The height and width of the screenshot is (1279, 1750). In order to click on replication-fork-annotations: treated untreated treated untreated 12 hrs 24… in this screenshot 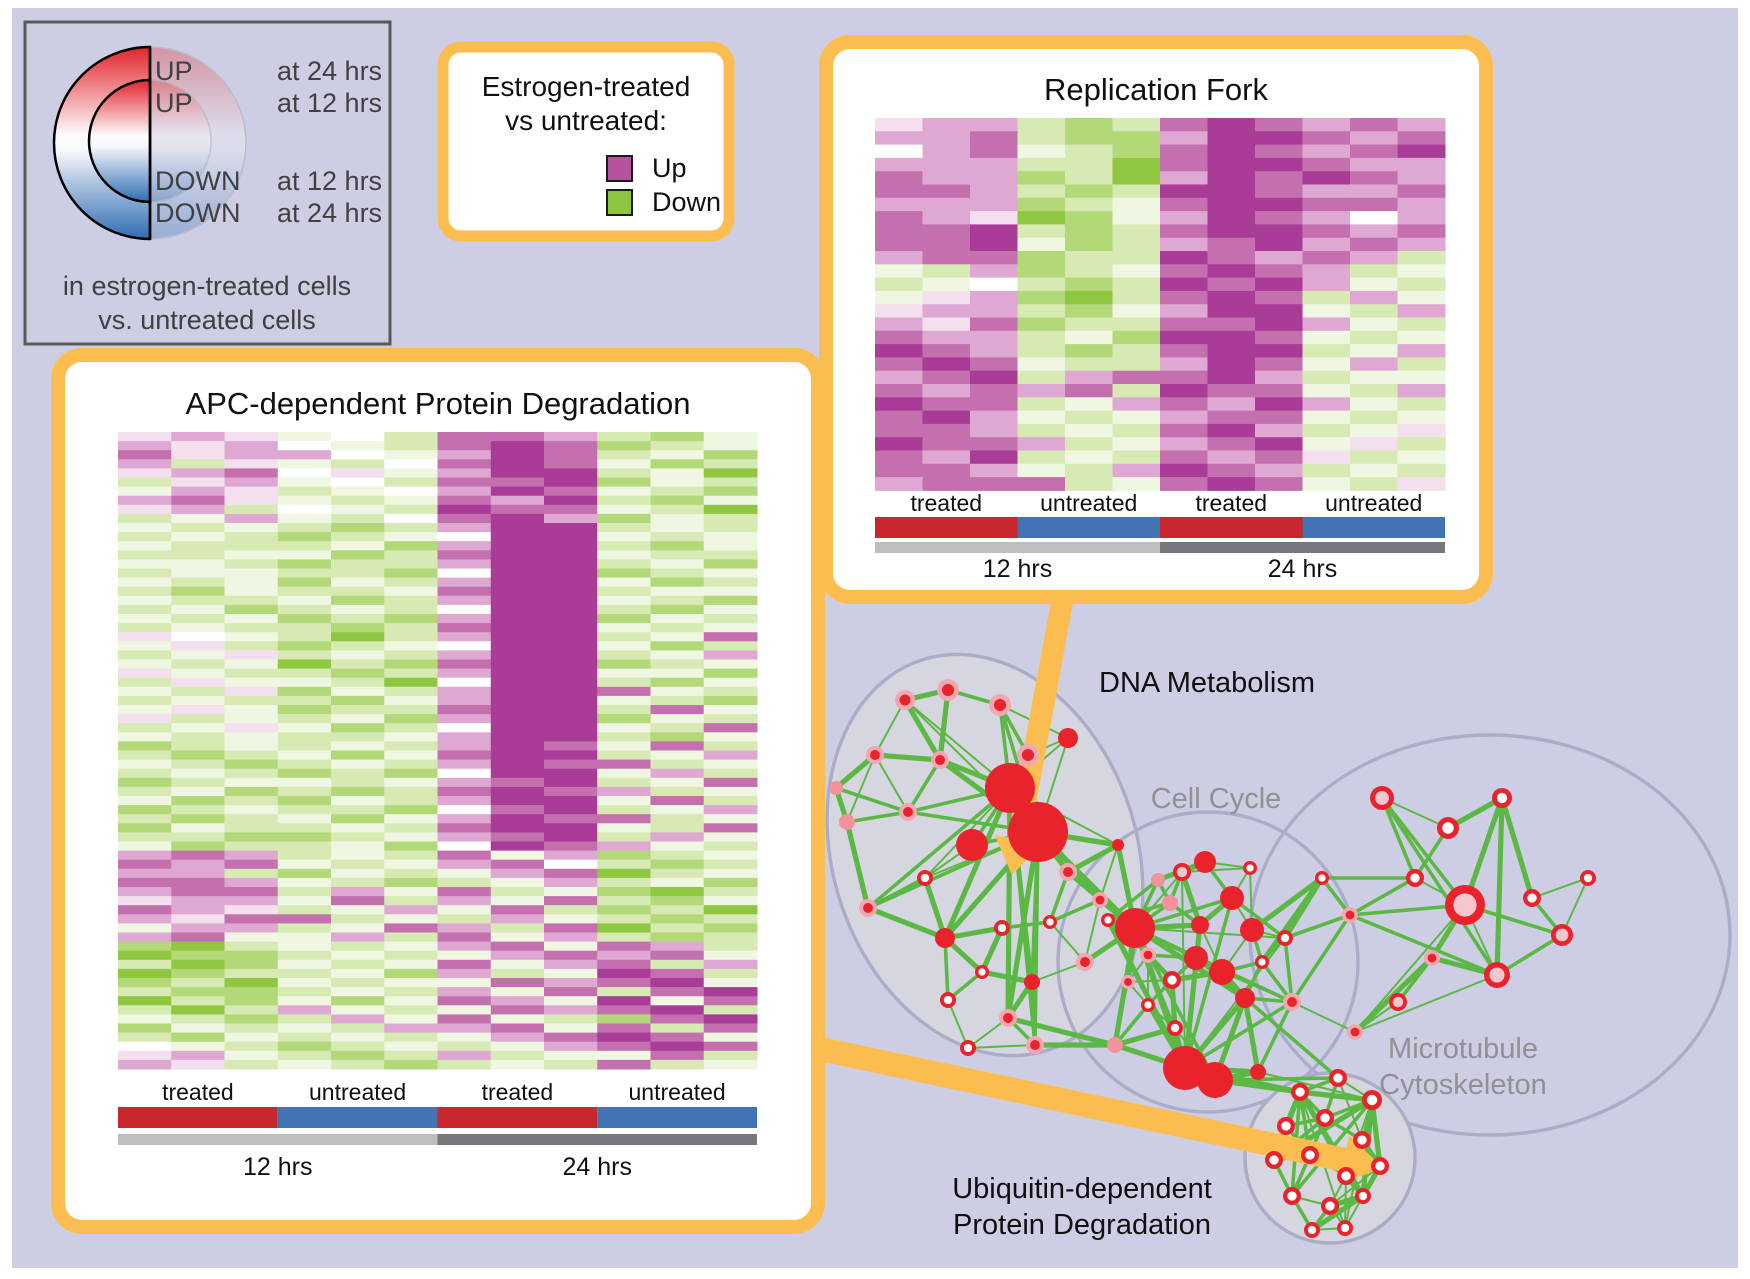, I will do `click(1160, 536)`.